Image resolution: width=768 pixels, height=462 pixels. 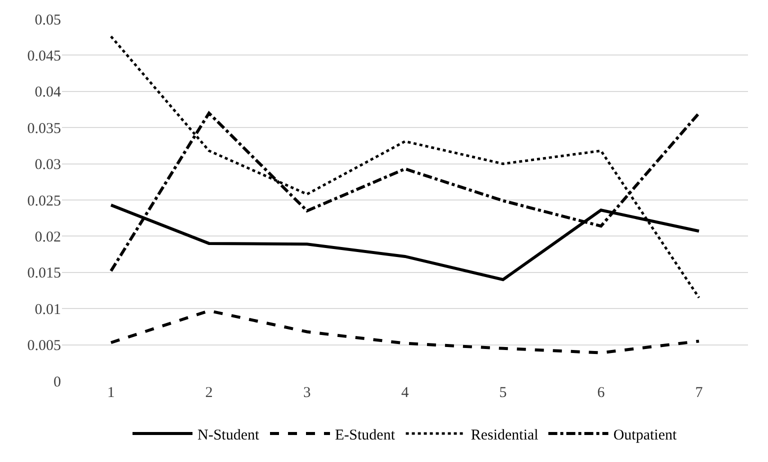 I want to click on legend-label: E-Student, so click(x=365, y=435).